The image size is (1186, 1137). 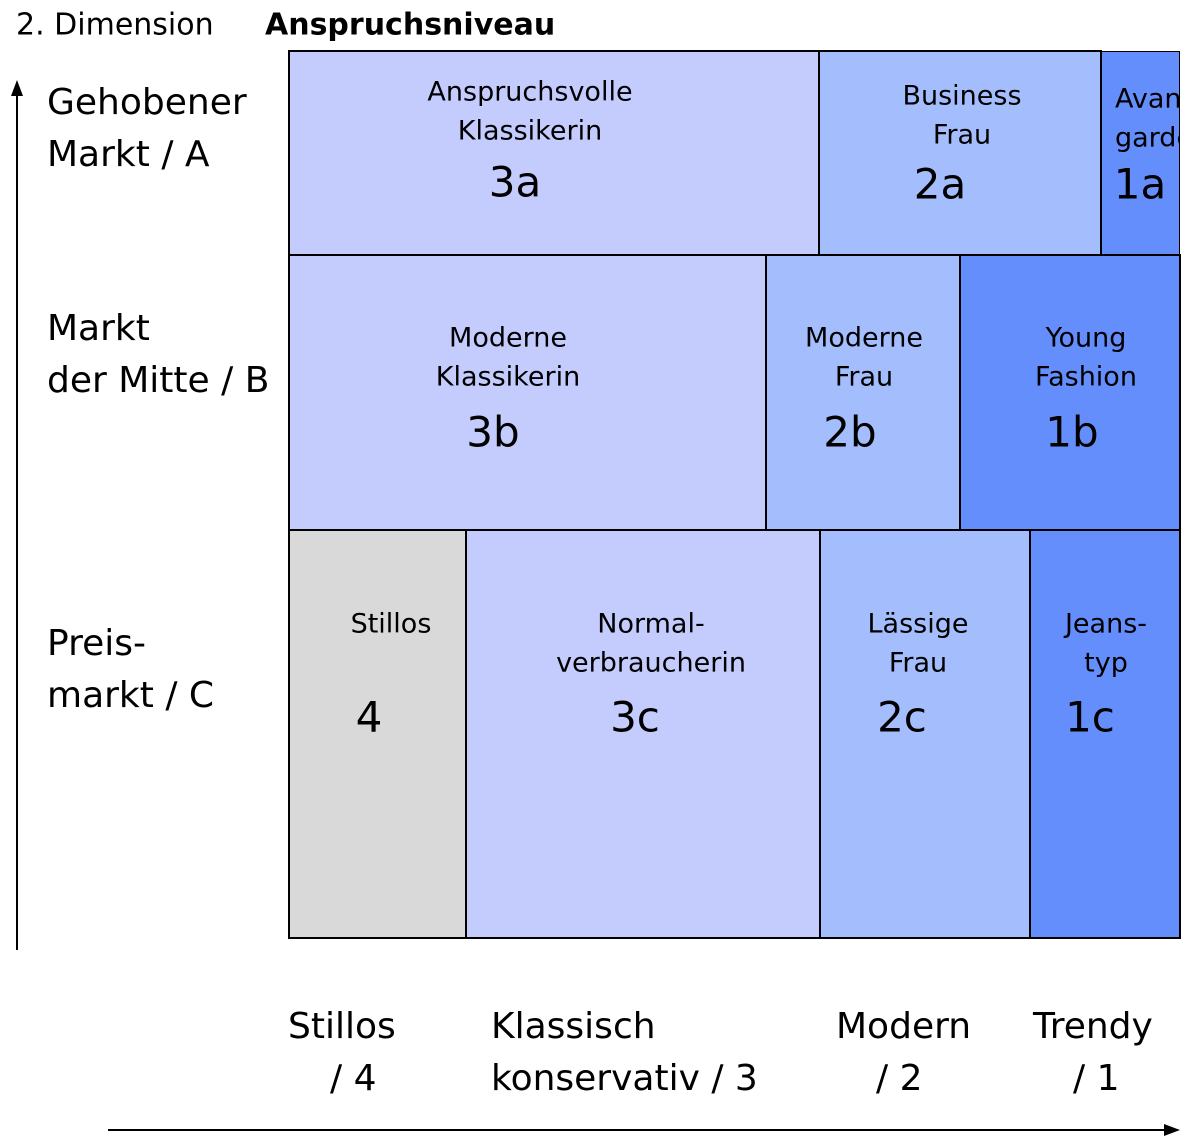 I want to click on x-arrowhead, so click(x=1172, y=1130).